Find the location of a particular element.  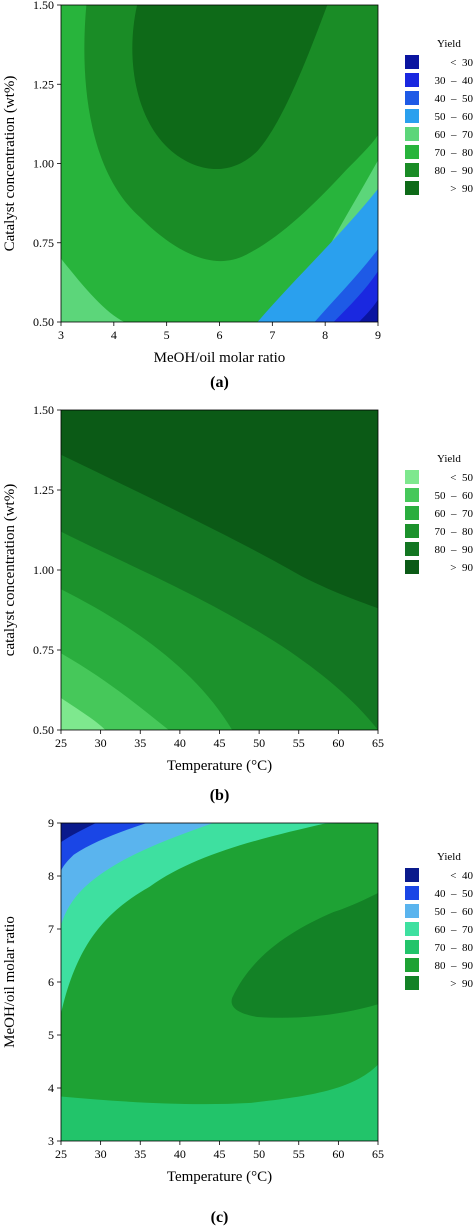

legend-label: < 40 is located at coordinates (461, 876).